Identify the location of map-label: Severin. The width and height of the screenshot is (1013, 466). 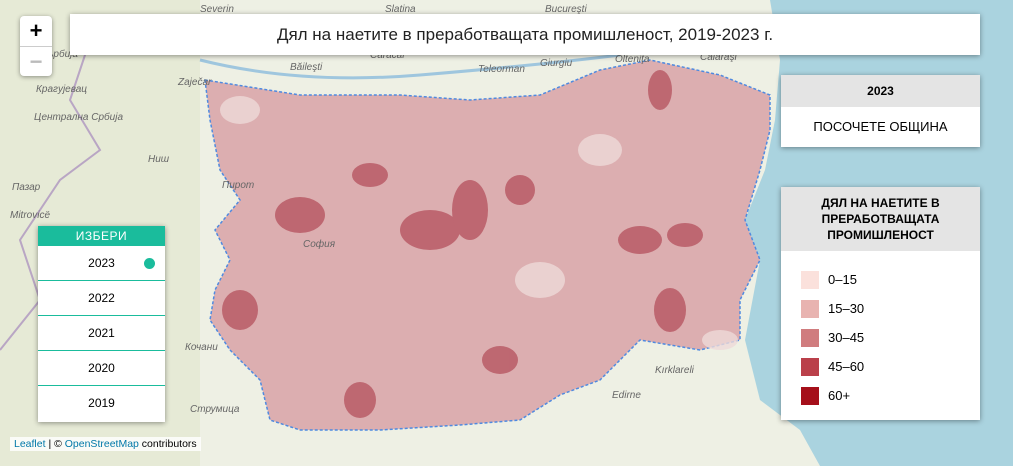
(217, 9).